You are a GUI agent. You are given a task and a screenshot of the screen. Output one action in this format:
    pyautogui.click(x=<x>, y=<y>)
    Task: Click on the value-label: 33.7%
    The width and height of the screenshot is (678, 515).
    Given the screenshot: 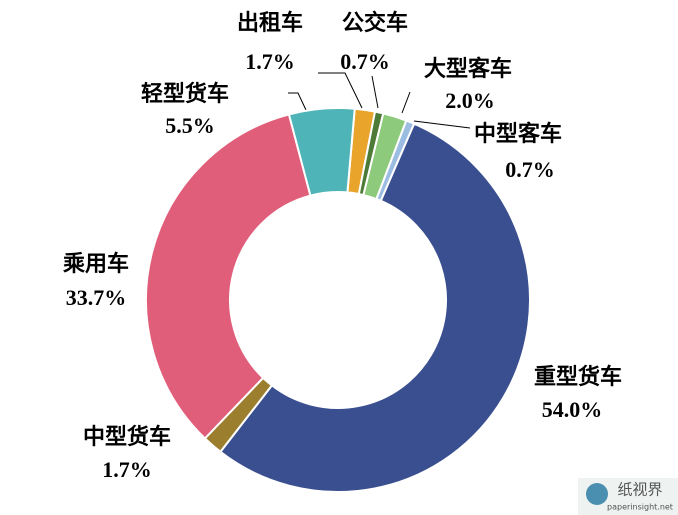 What is the action you would take?
    pyautogui.click(x=96, y=297)
    